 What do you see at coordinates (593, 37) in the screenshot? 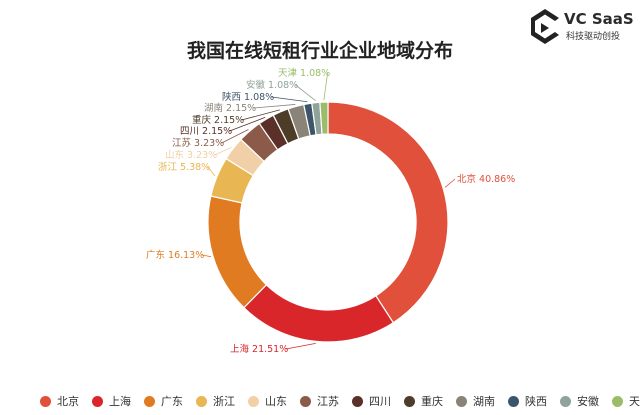
I see `brand-tagline: 科技驱动创投` at bounding box center [593, 37].